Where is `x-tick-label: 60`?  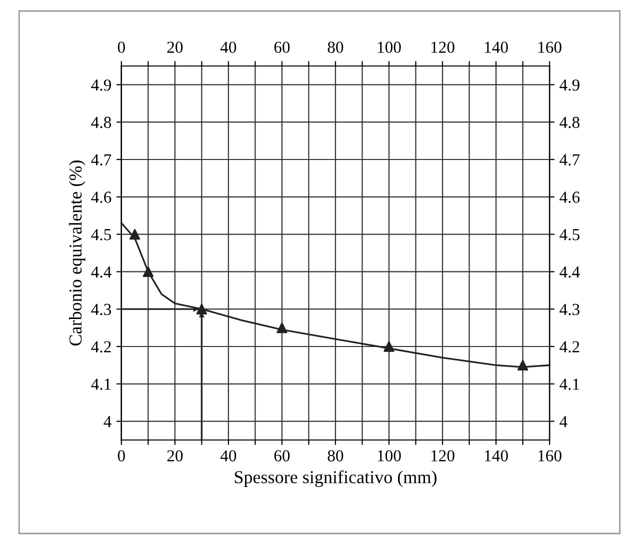 x-tick-label: 60 is located at coordinates (282, 456).